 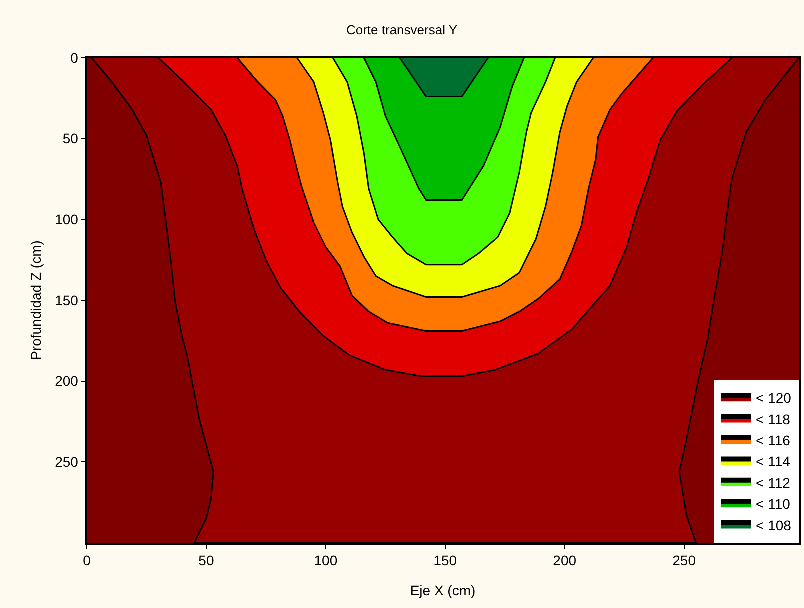 I want to click on legend-label: < 110, so click(x=773, y=504).